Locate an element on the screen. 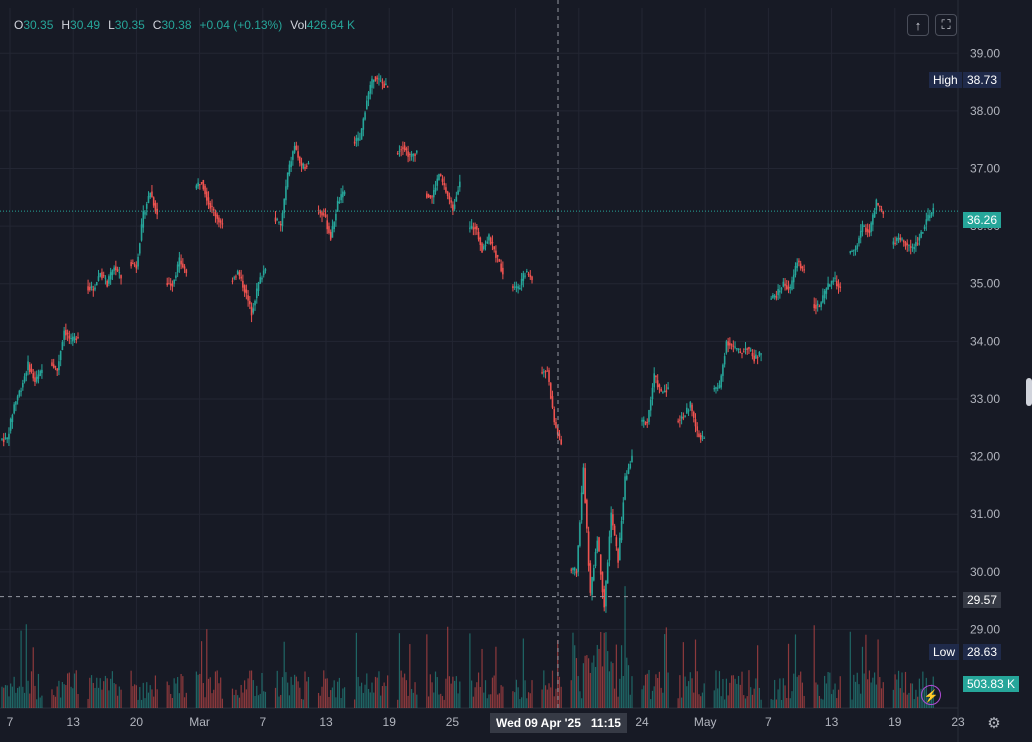 The image size is (1032, 742). fullscreen-icon: ⛶ is located at coordinates (946, 25).